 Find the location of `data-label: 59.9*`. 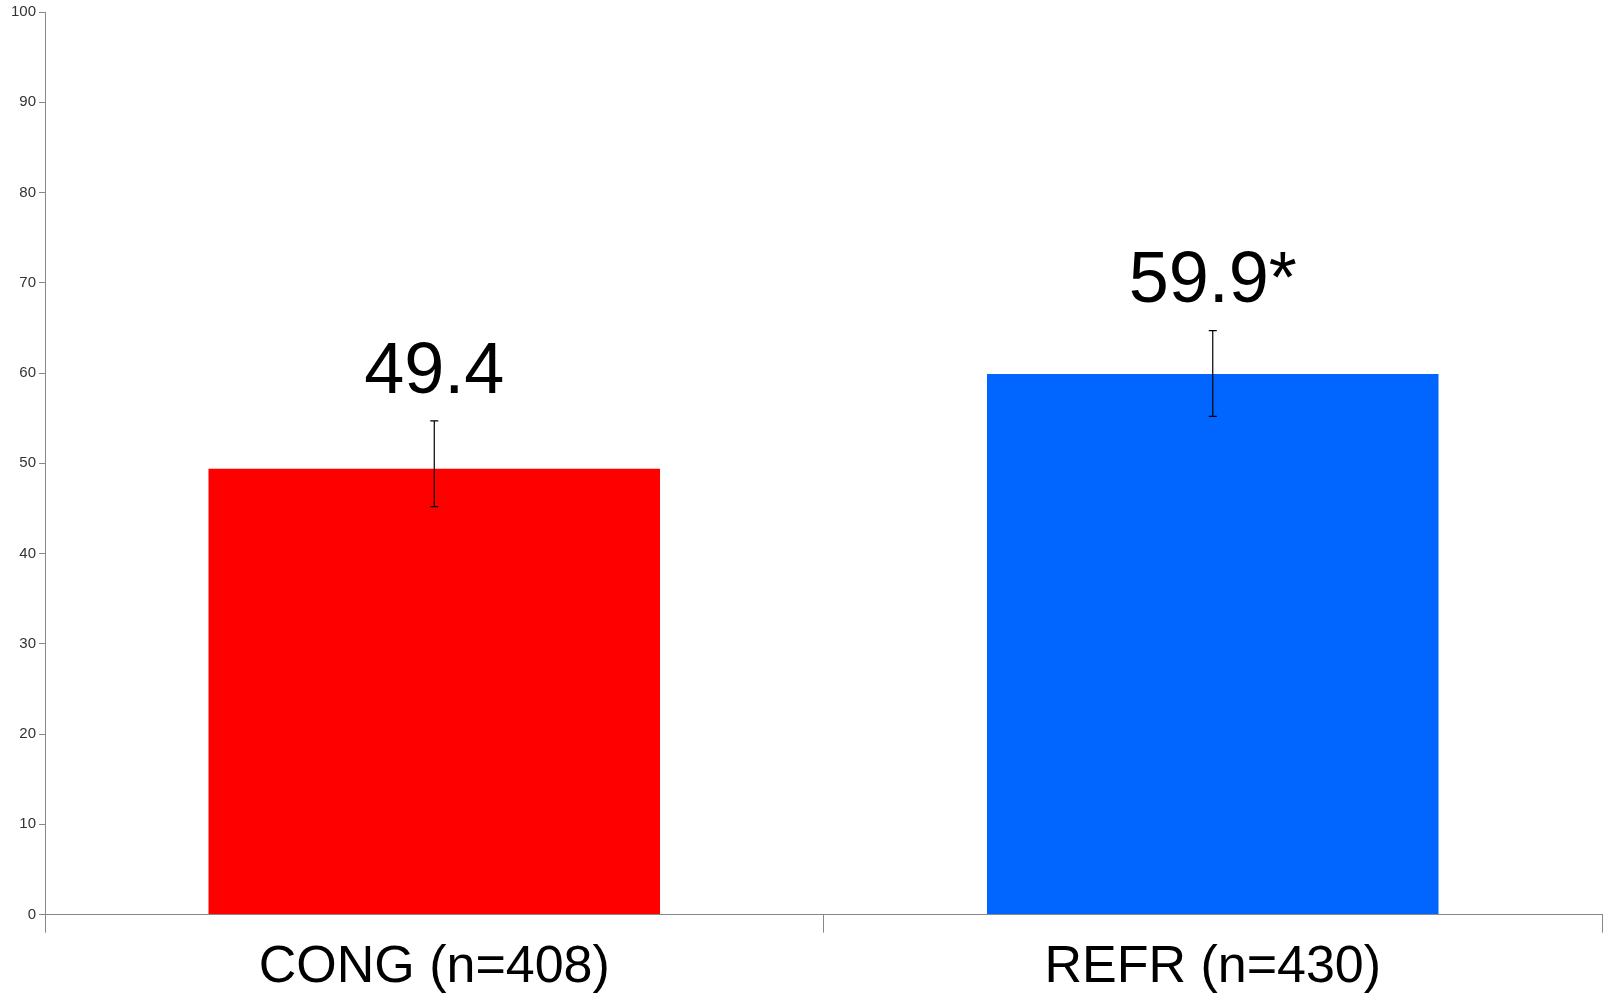

data-label: 59.9* is located at coordinates (1212, 277).